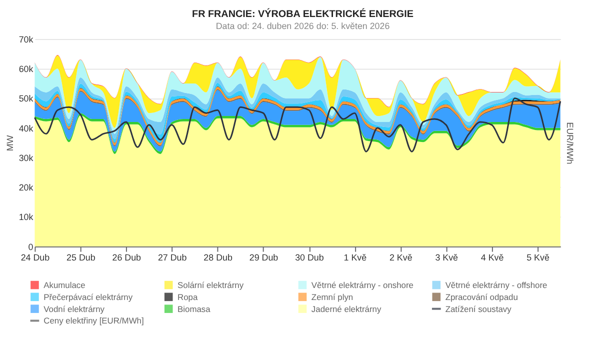  I want to click on x-tick-label: 28 Dub, so click(218, 257).